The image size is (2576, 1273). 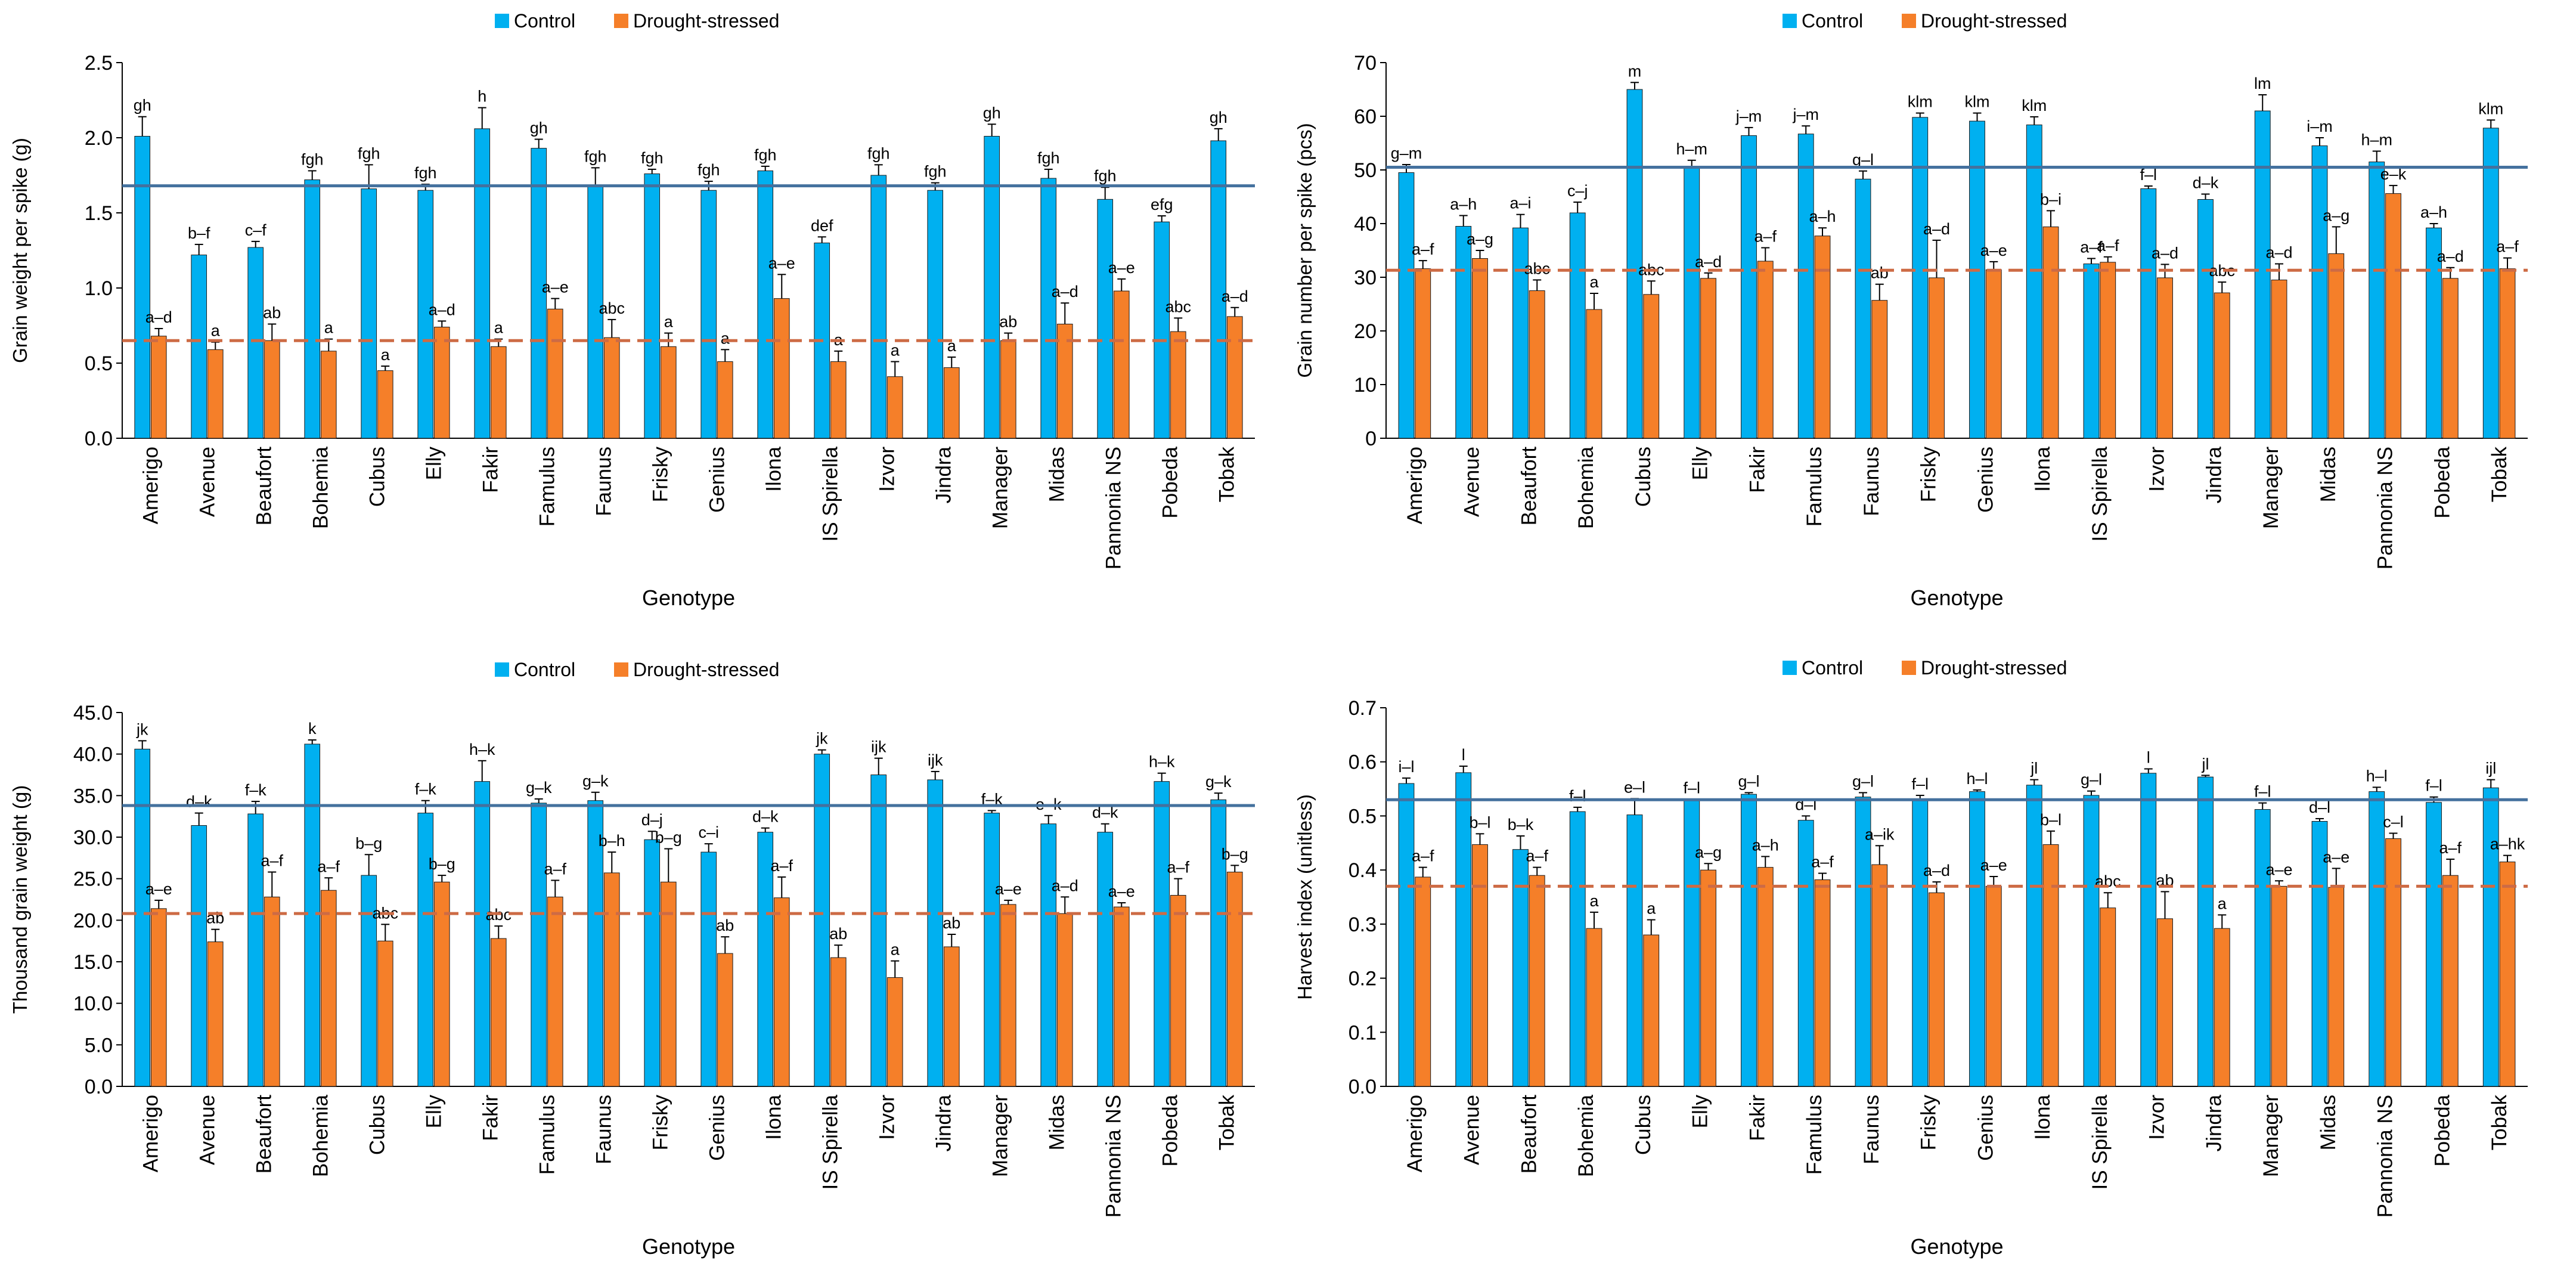 I want to click on x-tick-label: IS Spirella, so click(x=830, y=493).